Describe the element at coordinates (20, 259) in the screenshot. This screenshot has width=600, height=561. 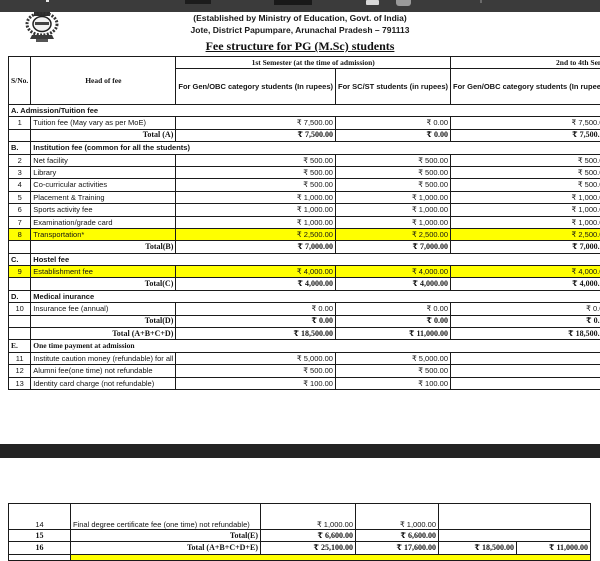
I see `section-letter-cell: C.` at that location.